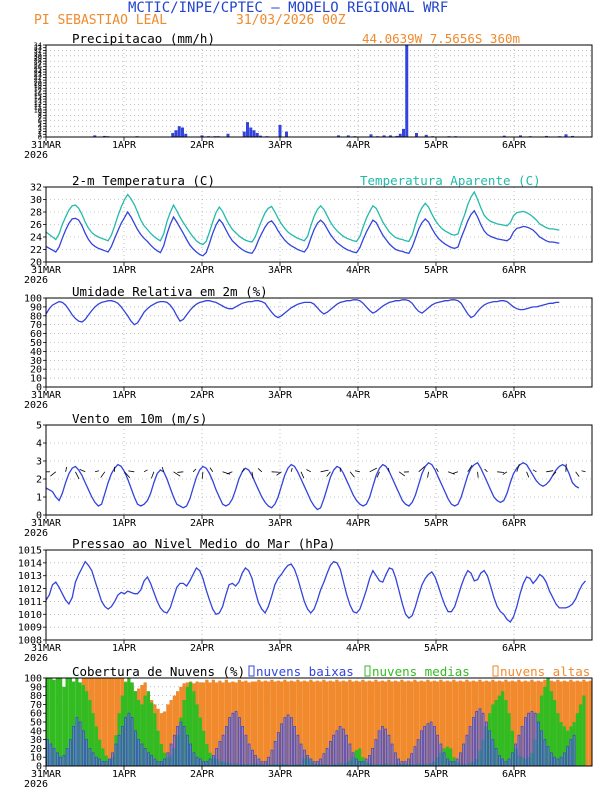  Describe the element at coordinates (38, 100) in the screenshot. I see `y-tick-label: 14` at that location.